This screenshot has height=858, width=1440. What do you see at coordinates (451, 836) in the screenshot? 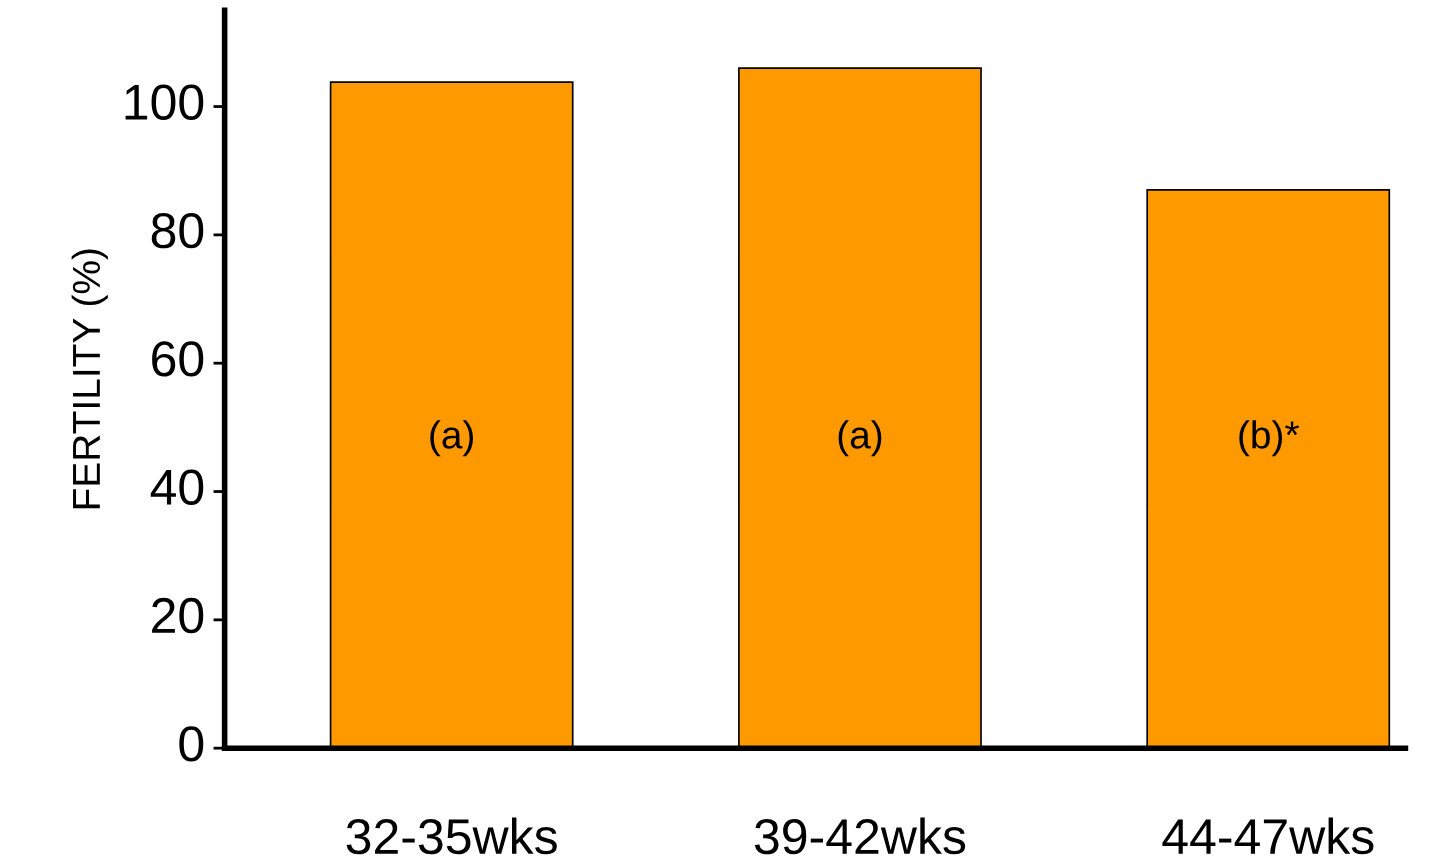
I see `x-tick-label: 32-35wks` at bounding box center [451, 836].